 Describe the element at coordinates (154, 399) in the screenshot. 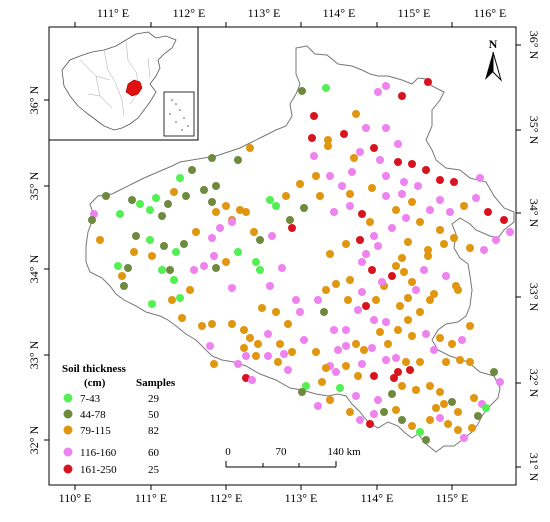

I see `legend-count: 29` at that location.